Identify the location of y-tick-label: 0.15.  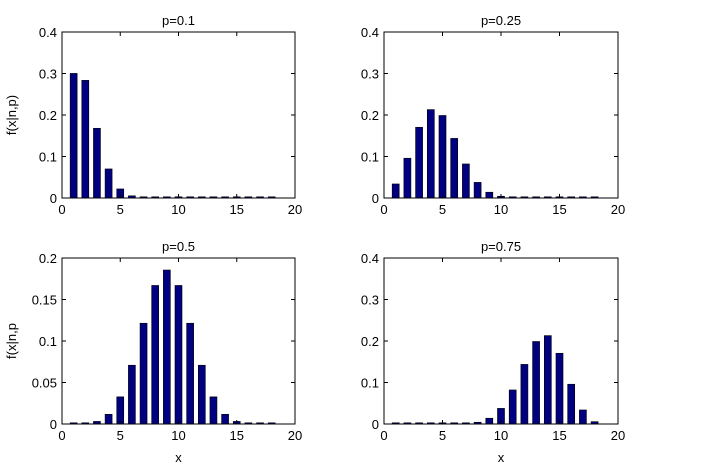
(44, 300).